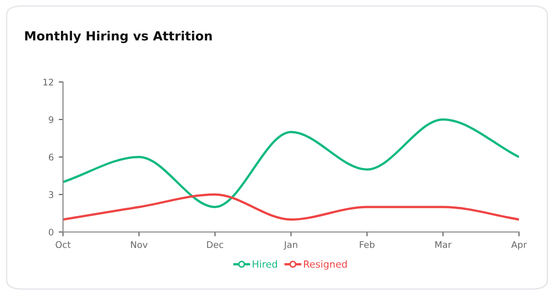 Image resolution: width=554 pixels, height=295 pixels. I want to click on y-tick-label: 12, so click(48, 82).